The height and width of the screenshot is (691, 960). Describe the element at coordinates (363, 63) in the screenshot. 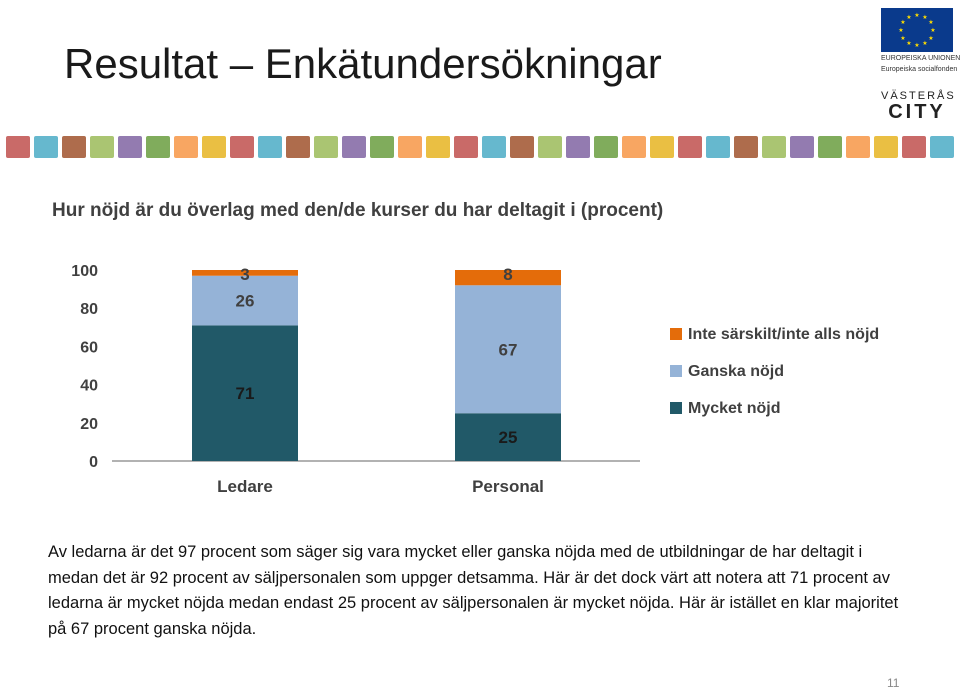

I see `page-title: Resultat – Enkätundersökningar` at that location.